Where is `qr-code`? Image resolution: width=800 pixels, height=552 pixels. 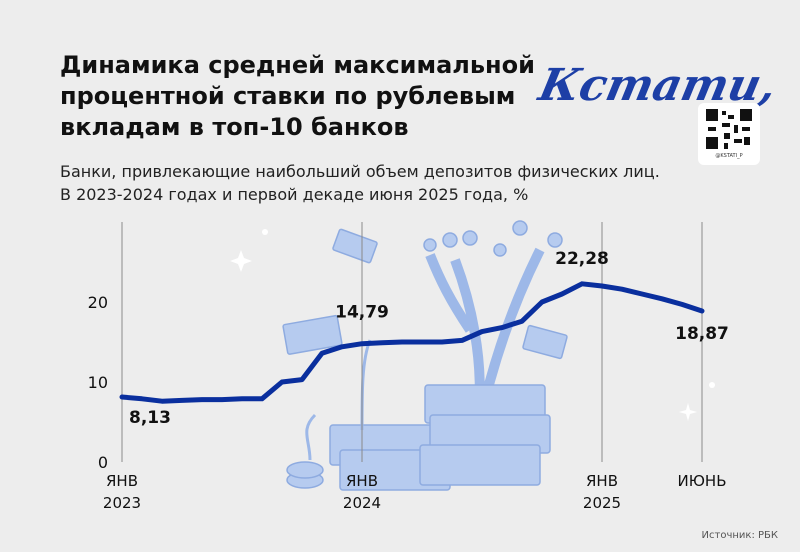 qr-code is located at coordinates (729, 134).